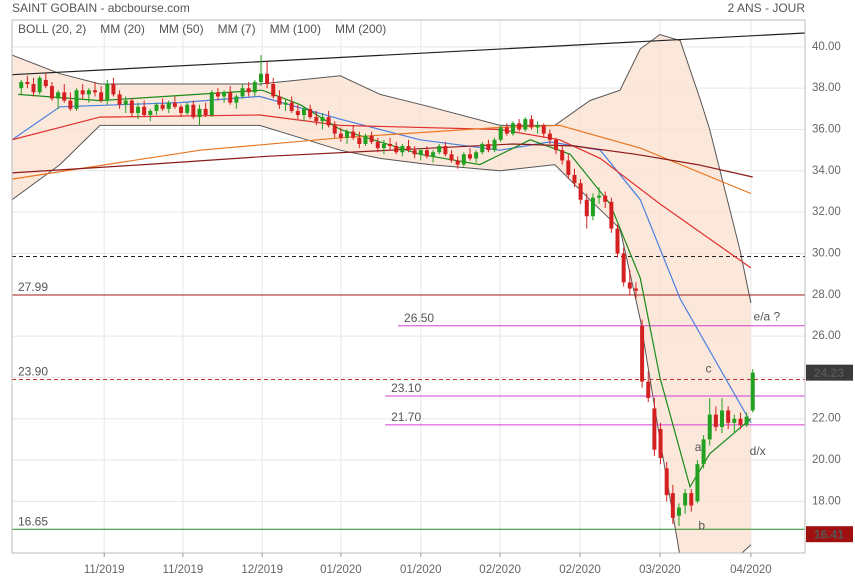  I want to click on legend-entry: MM (7), so click(237, 29).